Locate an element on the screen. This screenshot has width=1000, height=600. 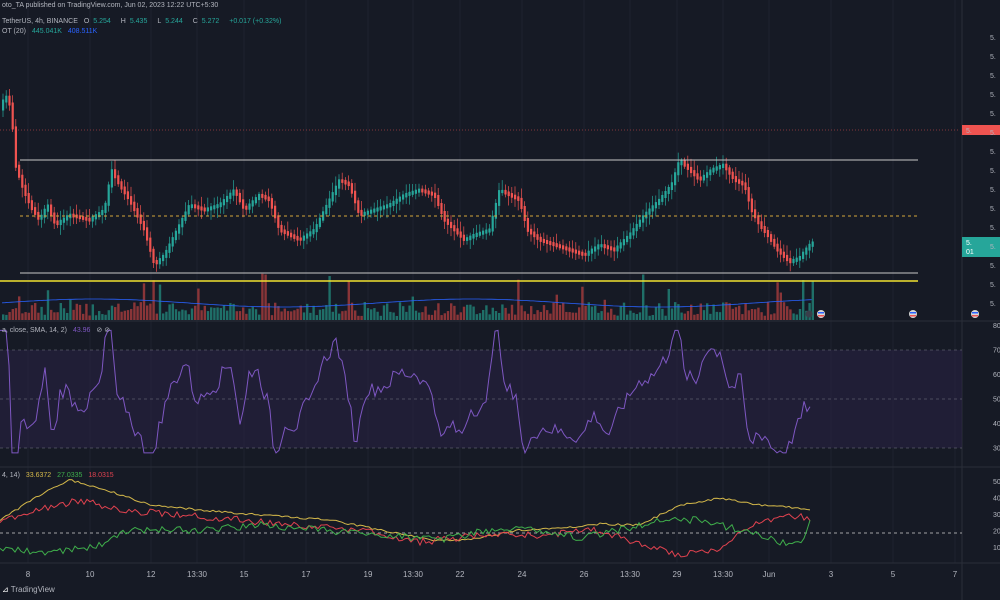
volume-ma-value: 408.511K is located at coordinates (82, 31).